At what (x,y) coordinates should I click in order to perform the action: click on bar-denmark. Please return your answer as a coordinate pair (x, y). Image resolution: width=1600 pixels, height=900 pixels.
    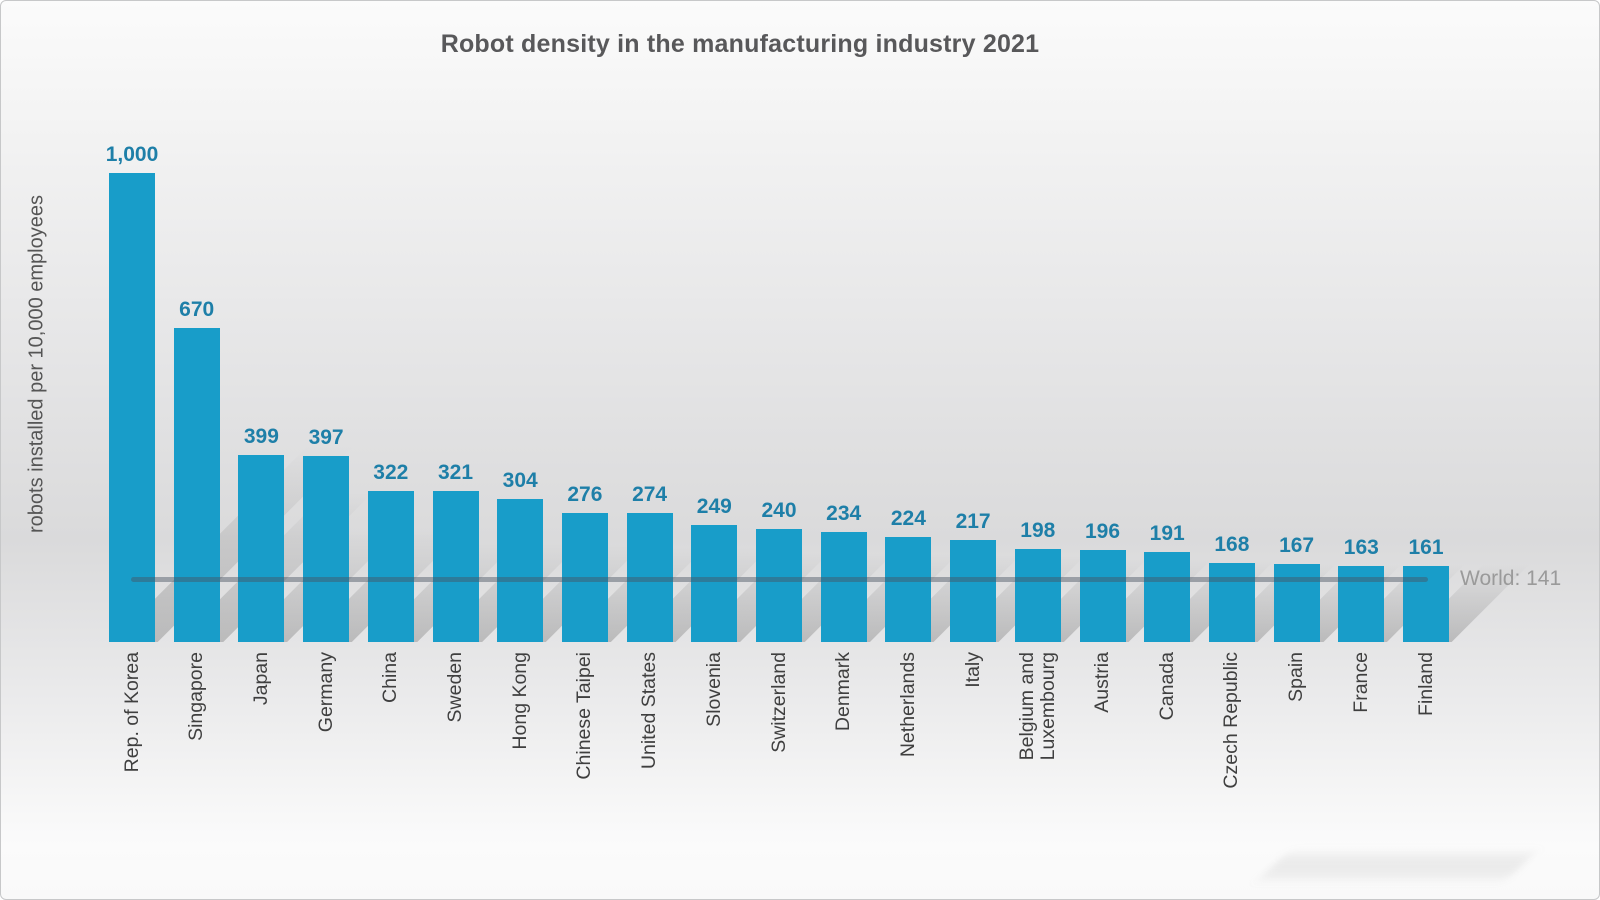
    Looking at the image, I should click on (843, 587).